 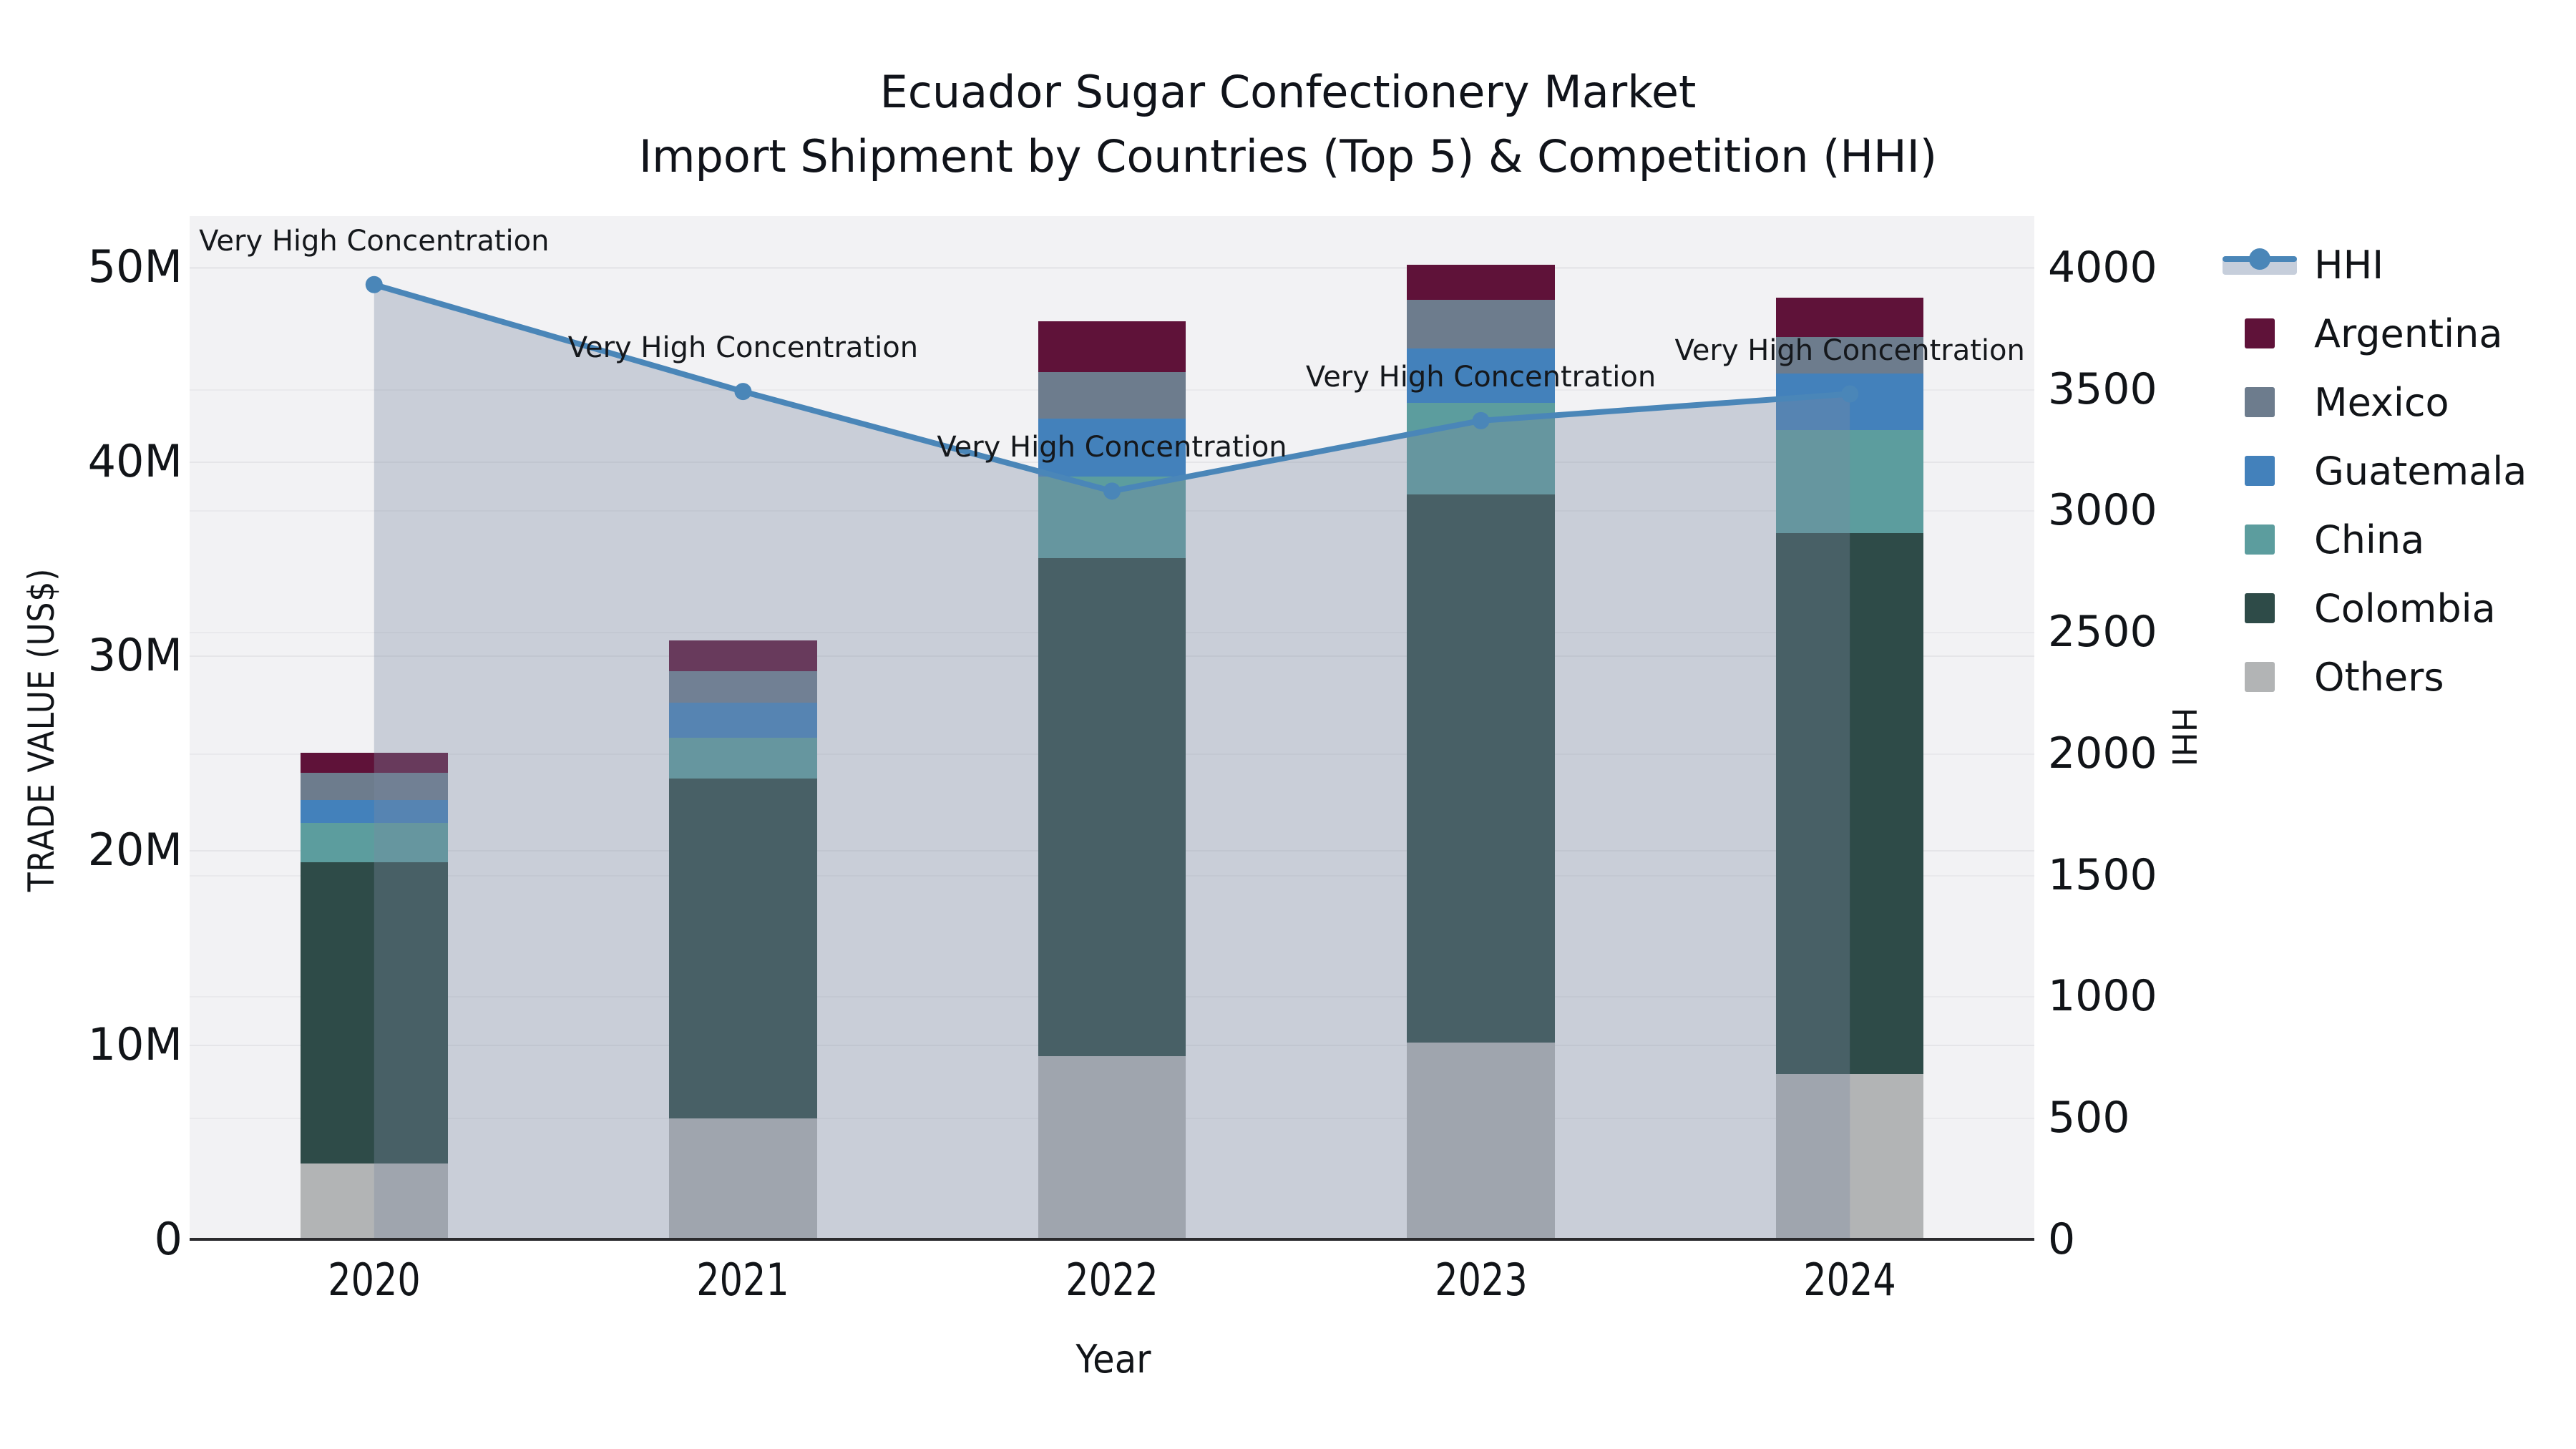 I want to click on y-right-tick-500: 500, so click(x=2089, y=1118).